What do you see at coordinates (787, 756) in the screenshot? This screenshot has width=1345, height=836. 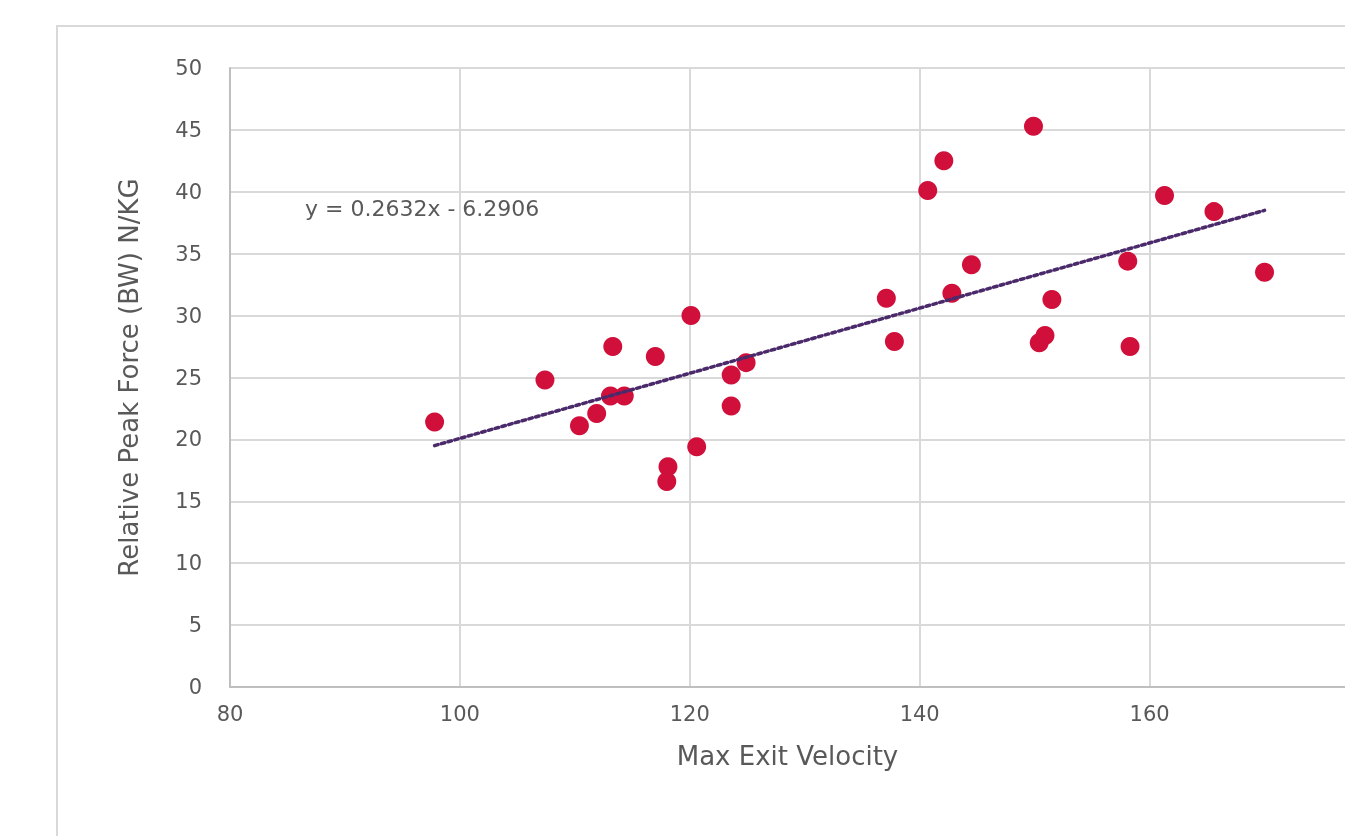 I see `x-axis-title: Max Exit Velocity` at bounding box center [787, 756].